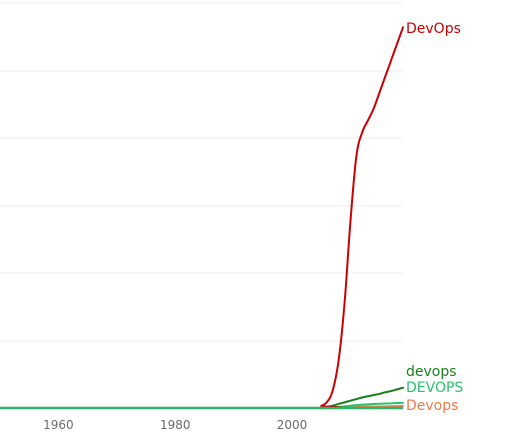  I want to click on x-axis-ticks: 1960 1980 2000, so click(175, 425).